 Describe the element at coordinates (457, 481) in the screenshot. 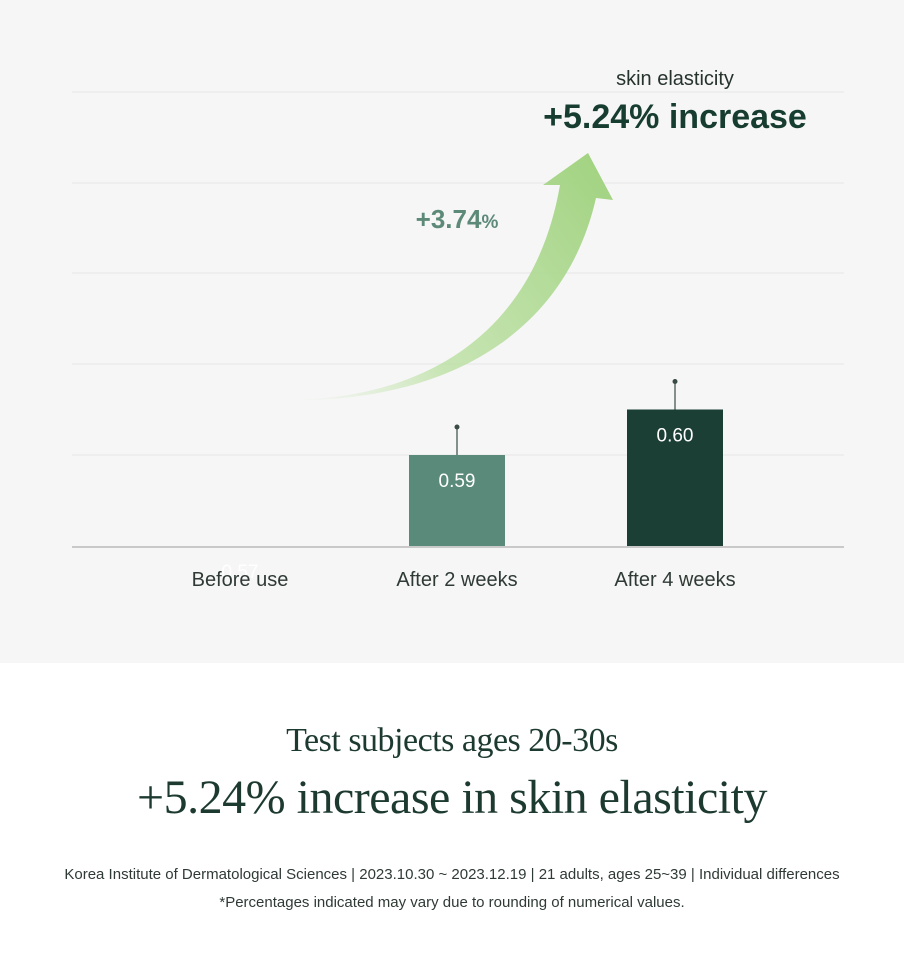

I see `value-label: 0.59` at that location.